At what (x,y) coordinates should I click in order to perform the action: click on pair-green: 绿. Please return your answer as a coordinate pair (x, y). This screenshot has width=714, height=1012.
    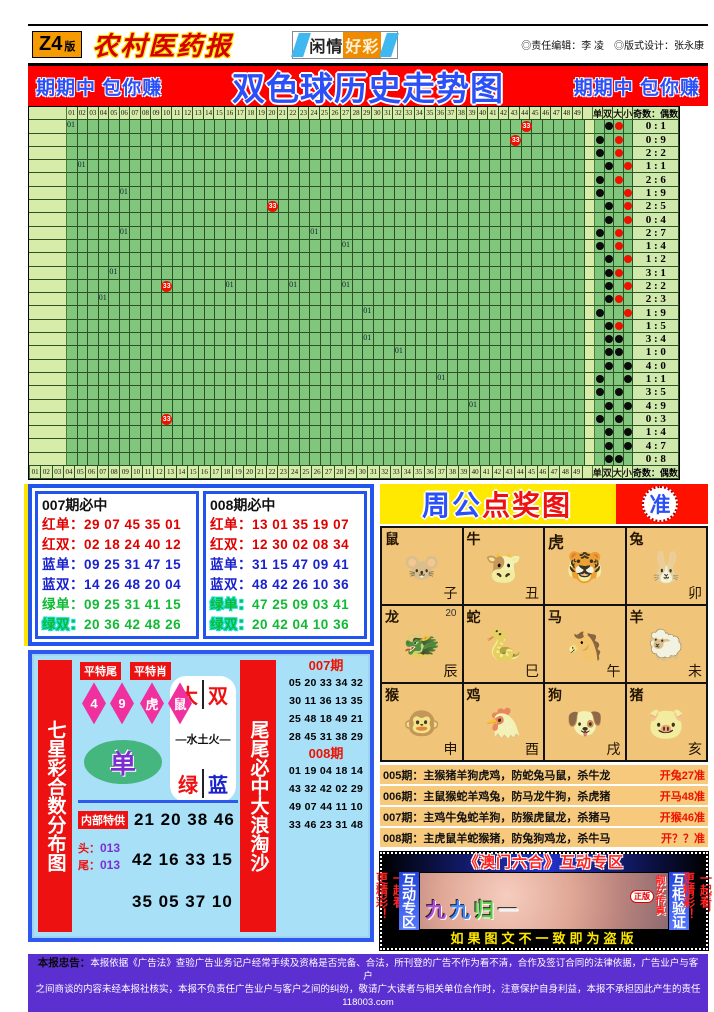
    Looking at the image, I should click on (188, 786).